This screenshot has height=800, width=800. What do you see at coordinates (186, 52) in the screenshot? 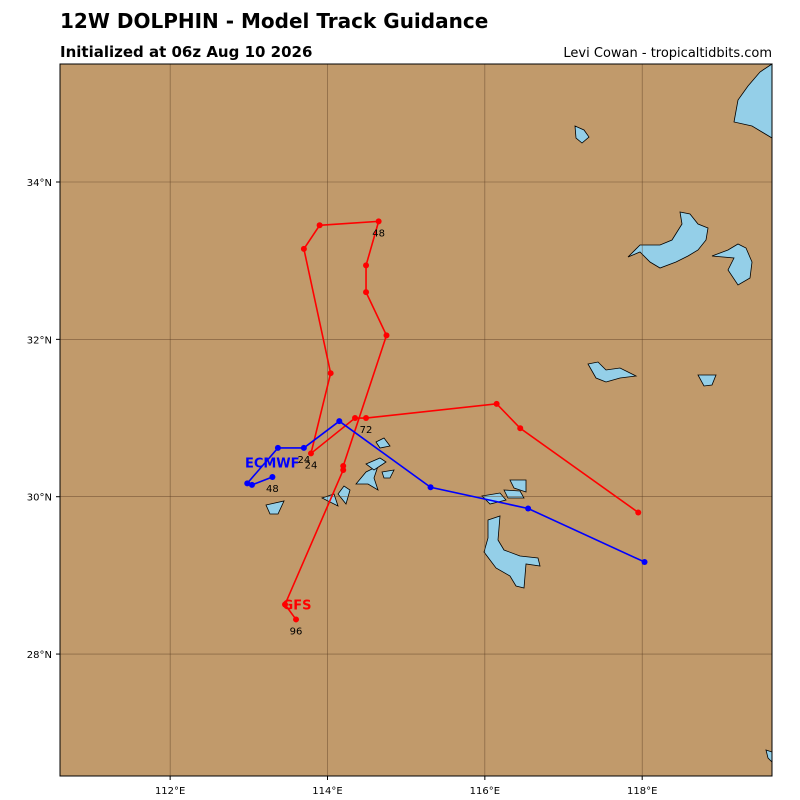
I see `chart-subtitle: Initialized at 06z Aug 10 2026` at bounding box center [186, 52].